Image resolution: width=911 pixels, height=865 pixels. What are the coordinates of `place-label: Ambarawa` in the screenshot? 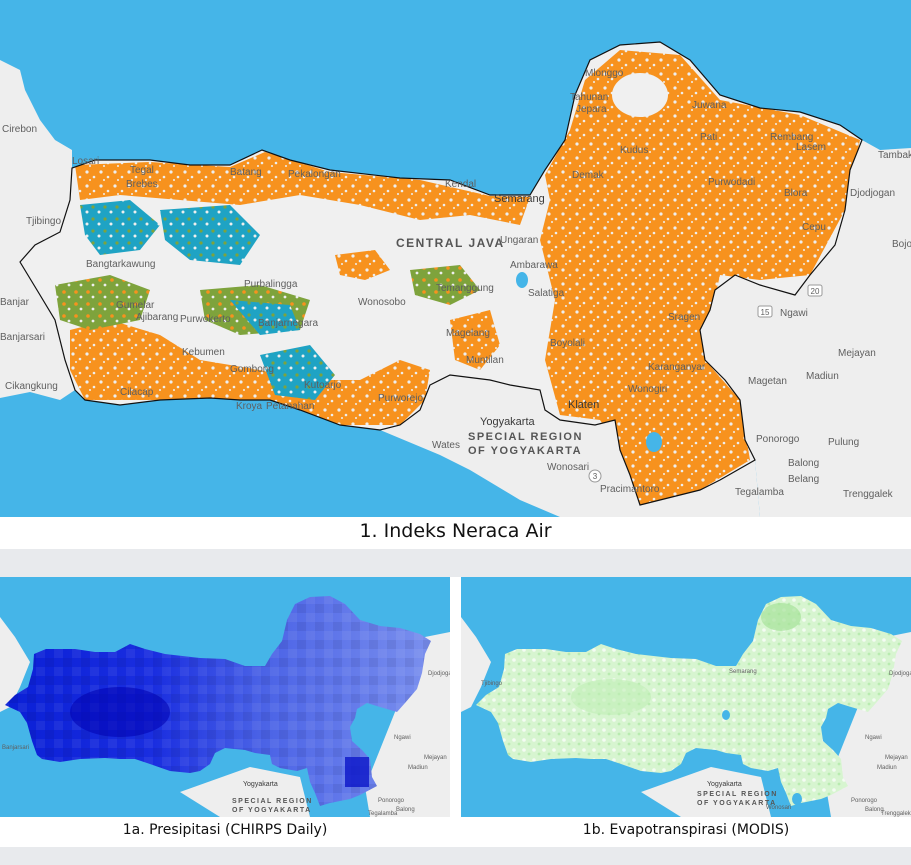 It's located at (534, 265).